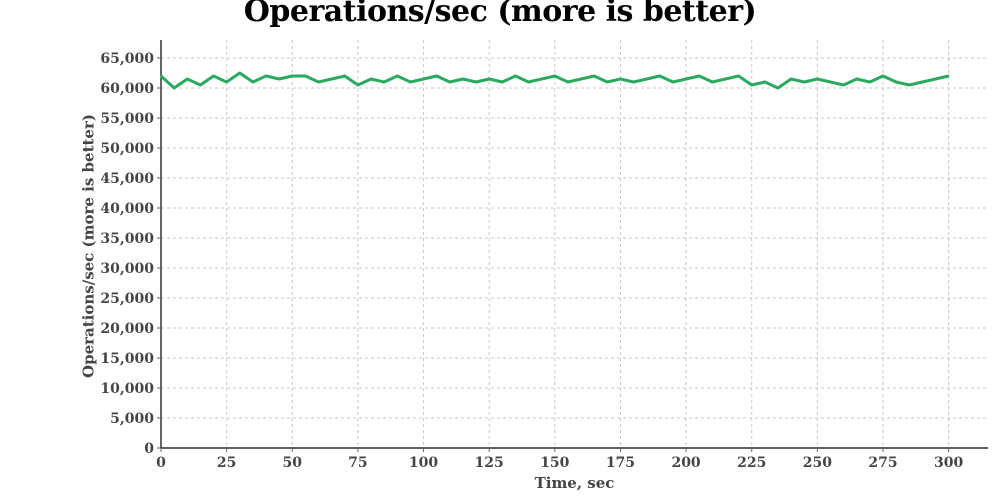 Image resolution: width=1000 pixels, height=500 pixels. Describe the element at coordinates (575, 483) in the screenshot. I see `x-axis-title: Time, sec` at that location.